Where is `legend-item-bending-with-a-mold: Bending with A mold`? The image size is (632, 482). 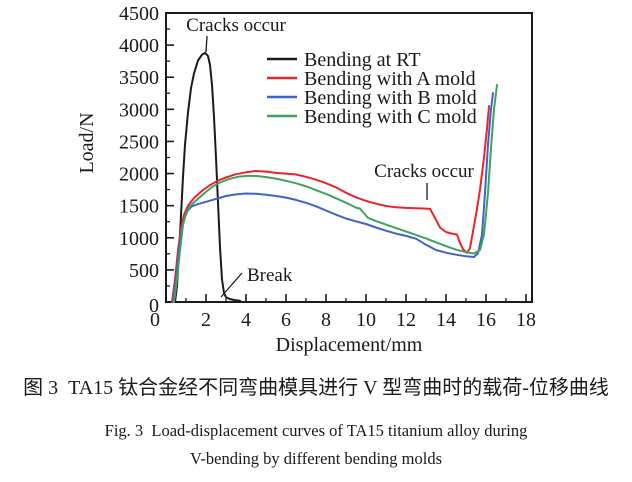 legend-item-bending-with-a-mold: Bending with A mold is located at coordinates (371, 79).